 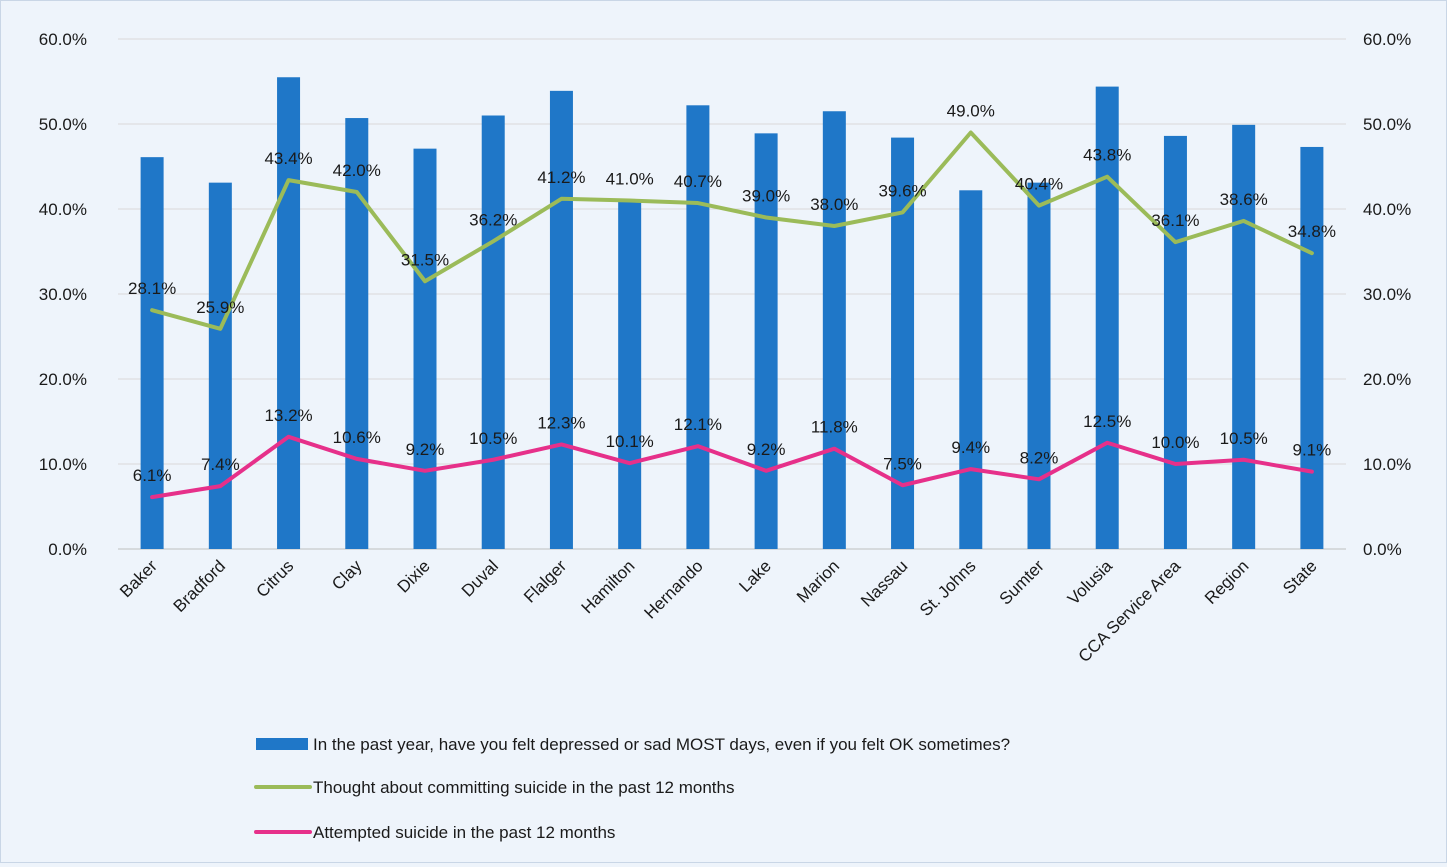 What do you see at coordinates (818, 581) in the screenshot?
I see `category-label: Marion` at bounding box center [818, 581].